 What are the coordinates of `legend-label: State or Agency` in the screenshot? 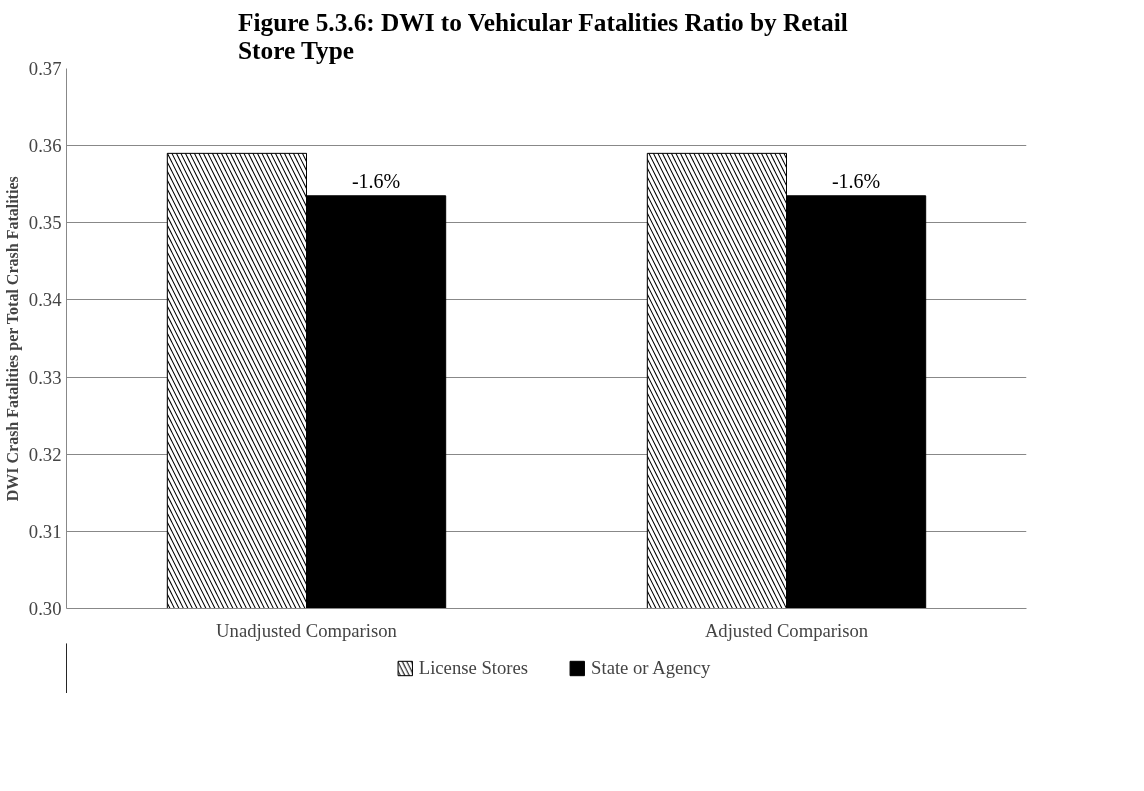 It's located at (651, 668).